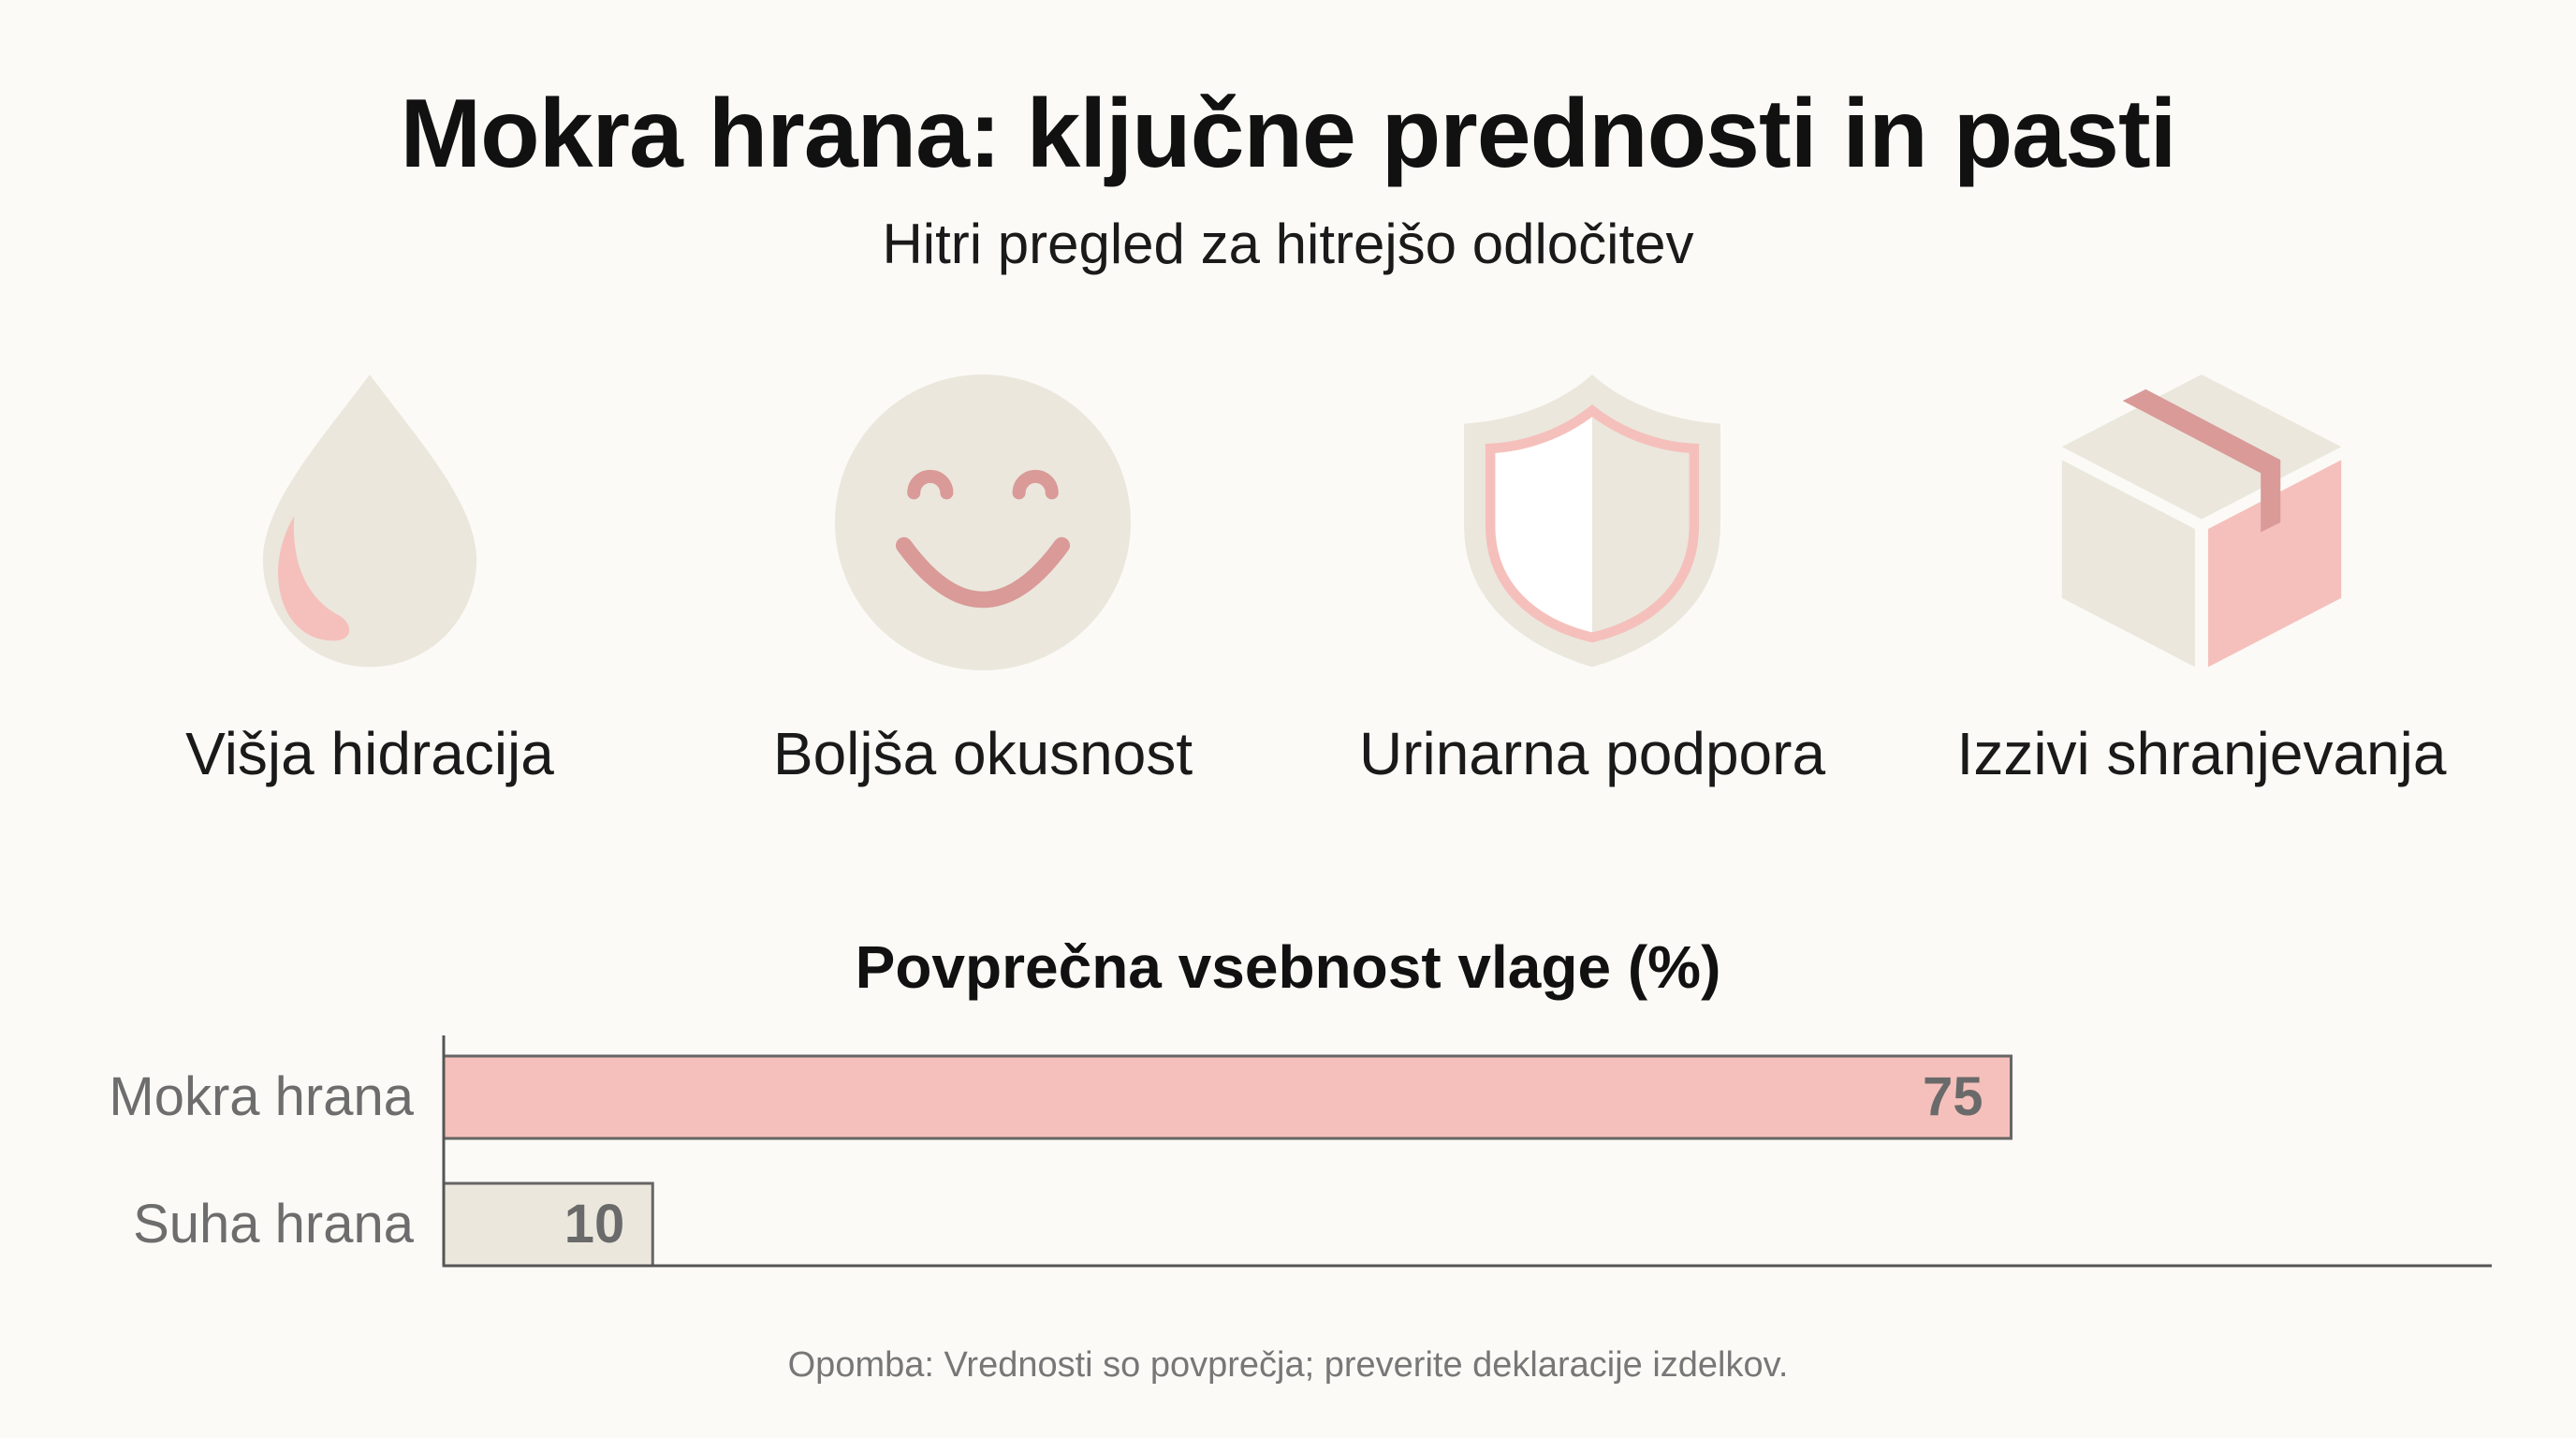 The image size is (2576, 1438). Describe the element at coordinates (273, 1224) in the screenshot. I see `category-label-dry: Suha hrana` at that location.